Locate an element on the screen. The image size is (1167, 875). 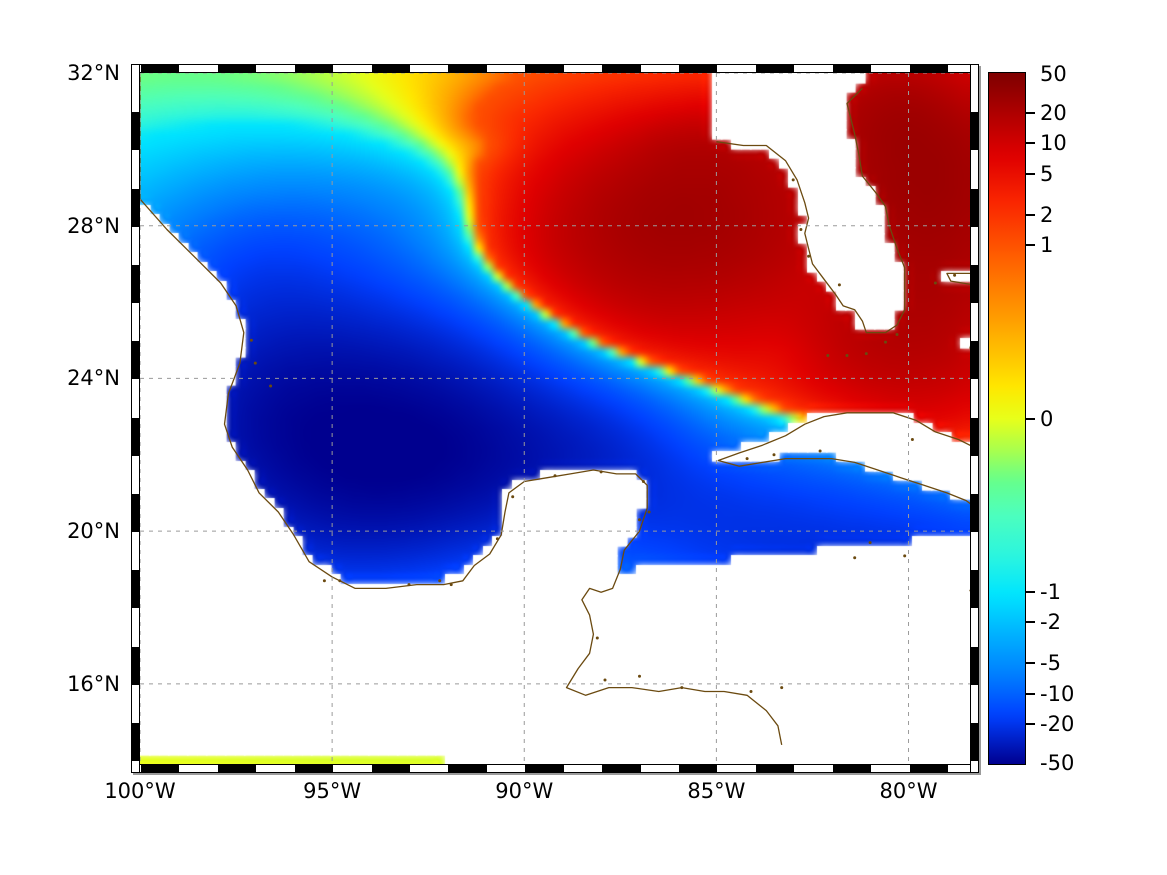
x-axis-label: 80°W is located at coordinates (908, 791).